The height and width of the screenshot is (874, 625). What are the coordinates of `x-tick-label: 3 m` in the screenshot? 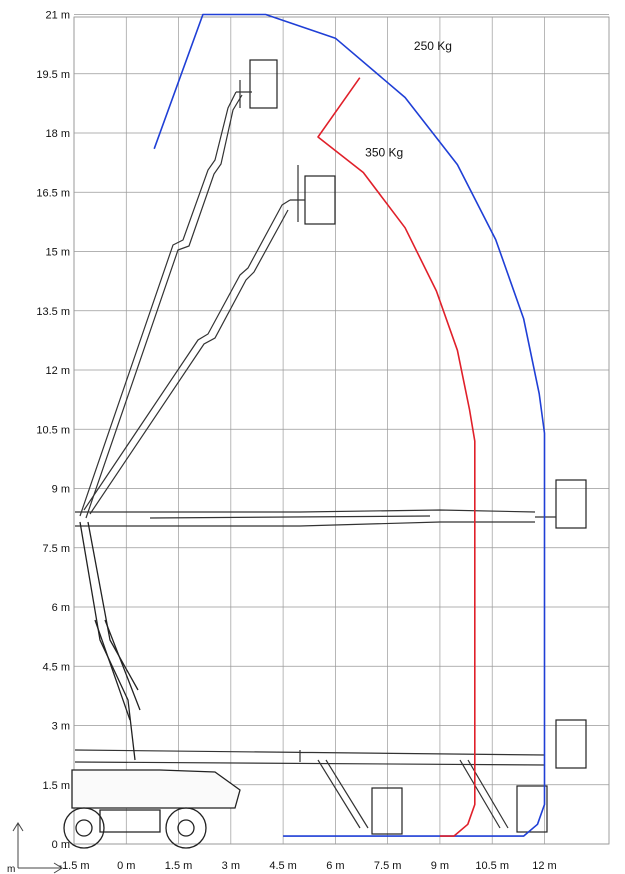 It's located at (231, 866).